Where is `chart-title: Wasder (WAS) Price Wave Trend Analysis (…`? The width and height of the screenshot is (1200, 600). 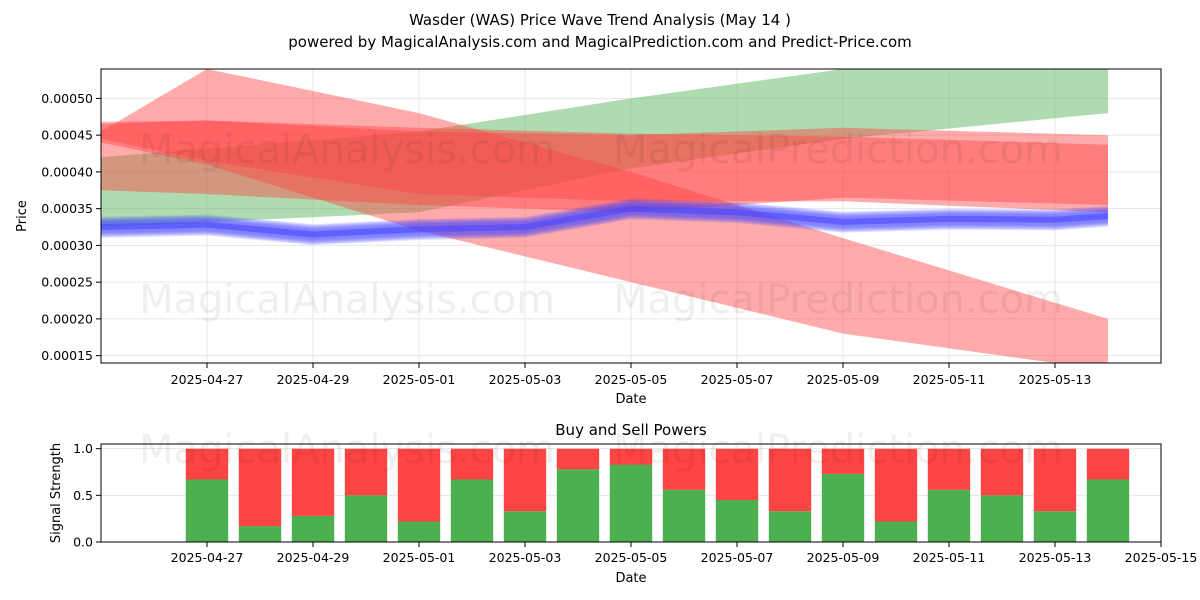
chart-title: Wasder (WAS) Price Wave Trend Analysis (… is located at coordinates (600, 20).